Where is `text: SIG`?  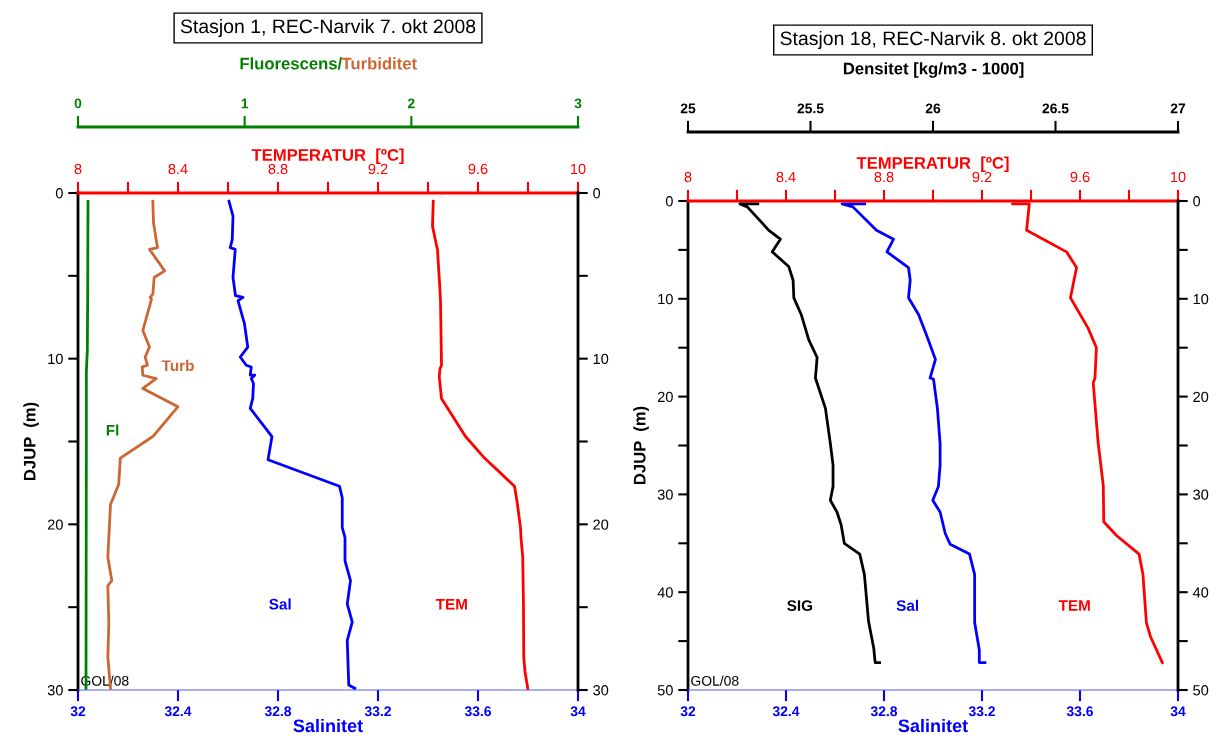 text: SIG is located at coordinates (800, 605).